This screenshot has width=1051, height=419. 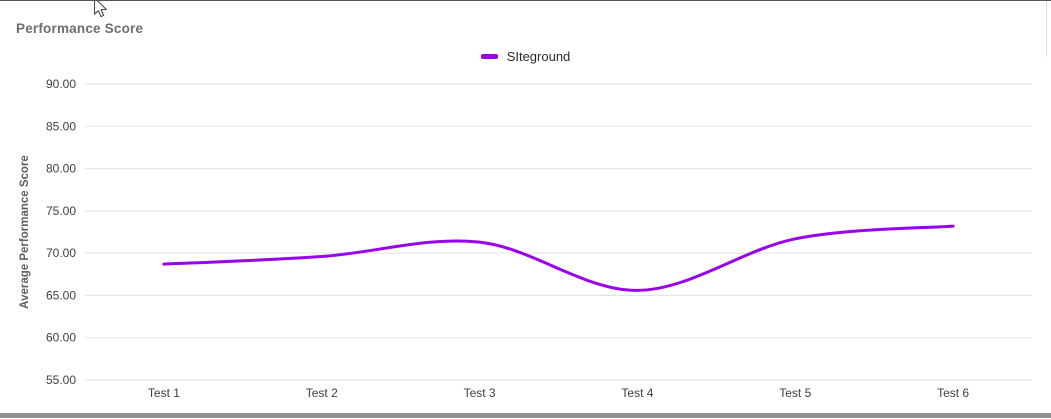 I want to click on right-border-line, so click(x=1046, y=29).